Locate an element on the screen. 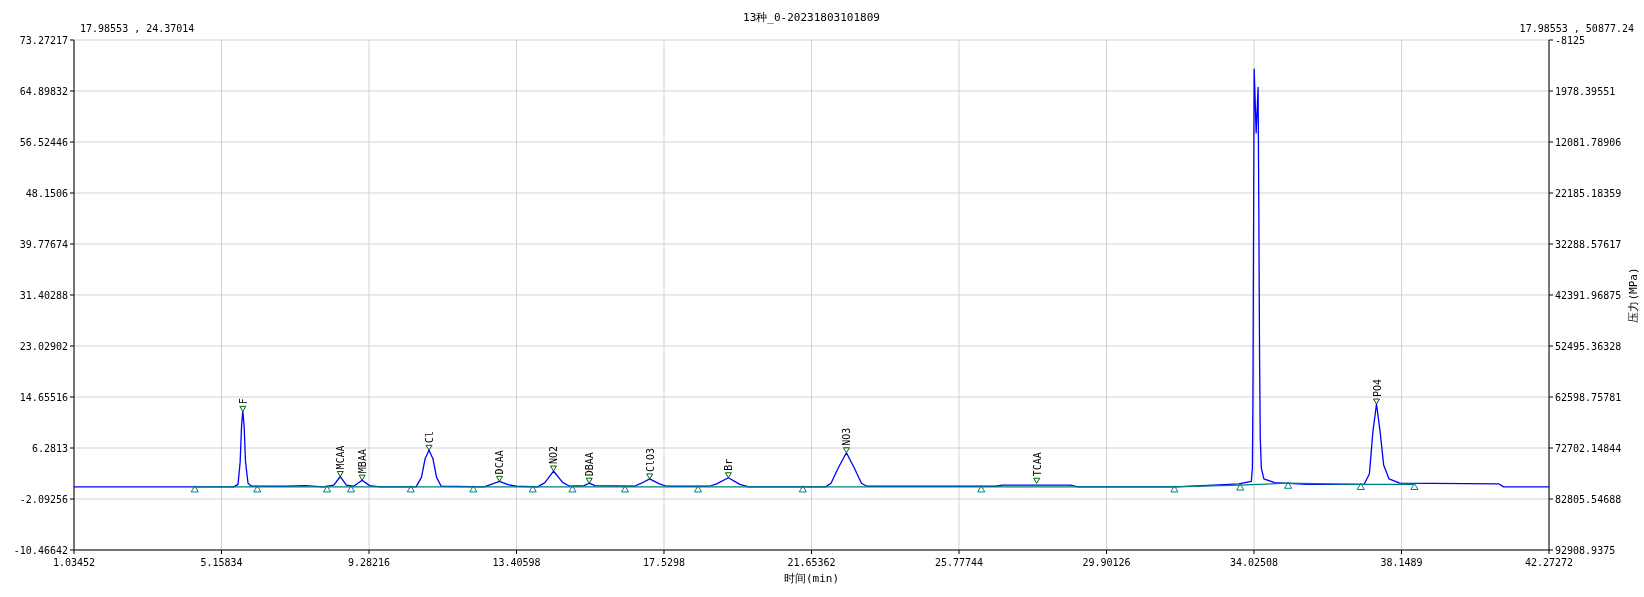 Image resolution: width=1644 pixels, height=597 pixels. y-tick-label: 23.02902 is located at coordinates (43, 346).